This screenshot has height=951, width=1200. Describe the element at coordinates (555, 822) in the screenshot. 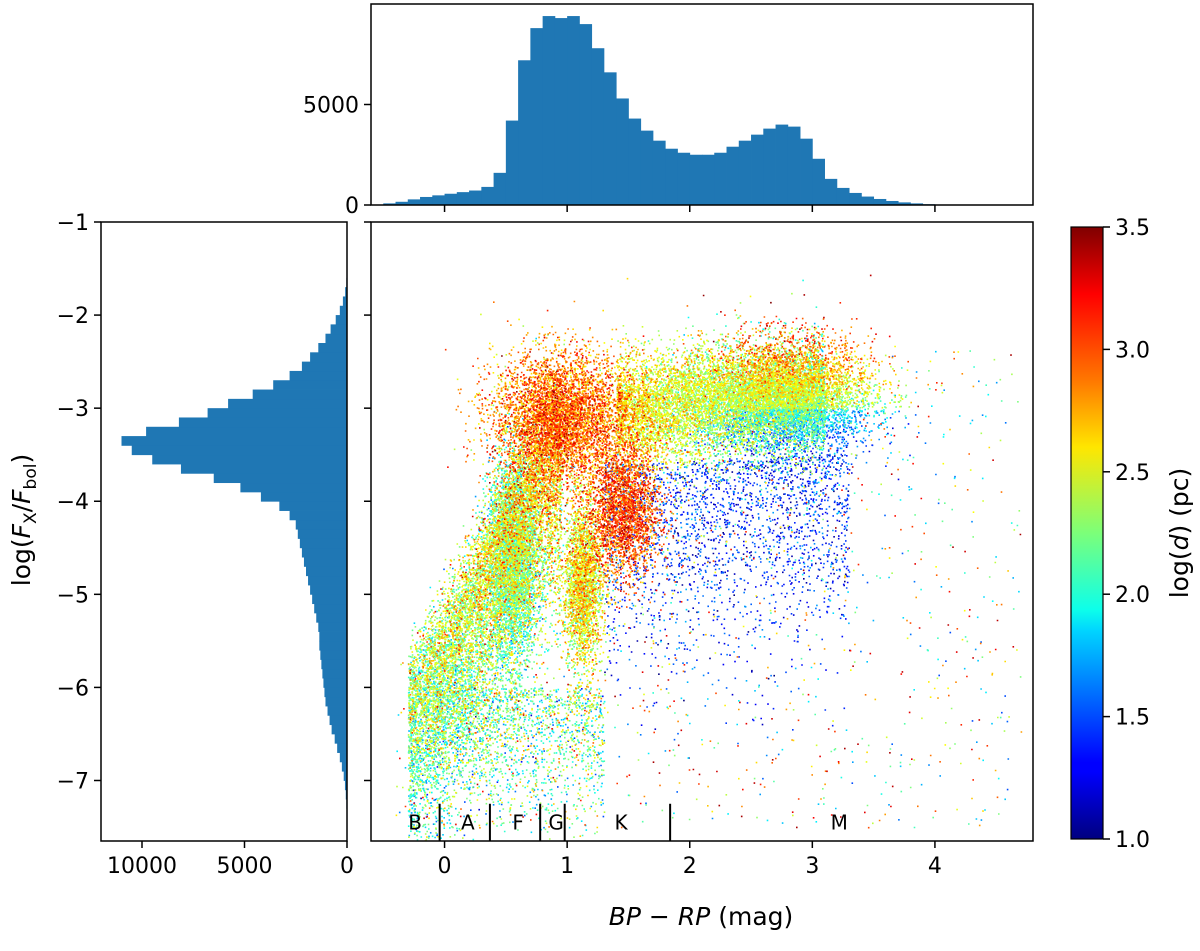

I see `spectral-type-boundaries` at that location.